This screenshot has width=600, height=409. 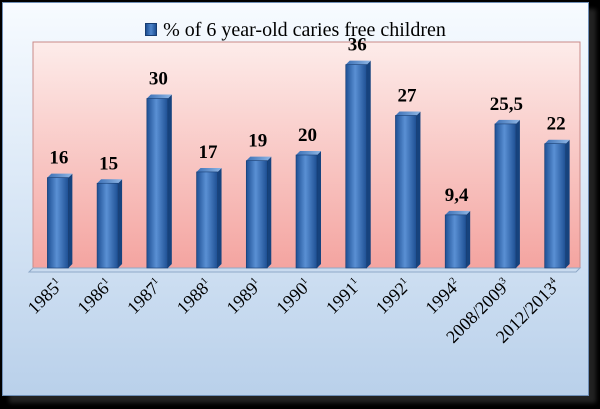 I want to click on bar-1986, so click(x=109, y=224).